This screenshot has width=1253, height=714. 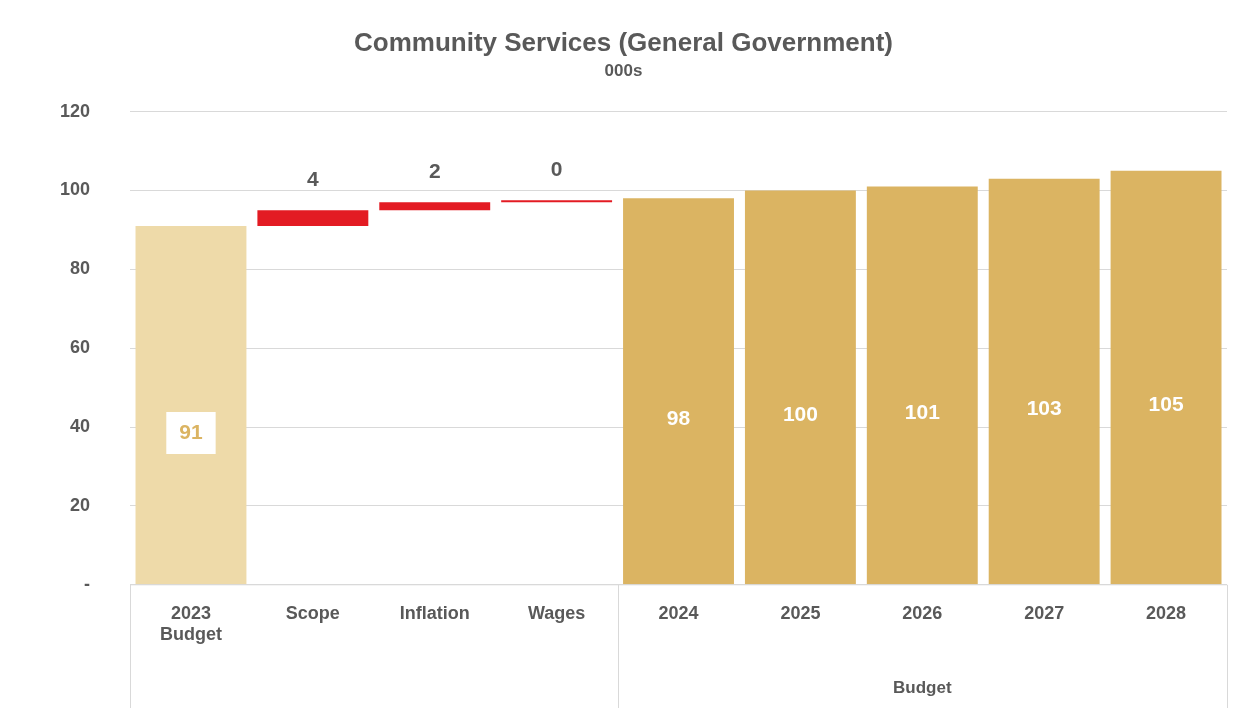 What do you see at coordinates (800, 414) in the screenshot?
I see `data-label: 100` at bounding box center [800, 414].